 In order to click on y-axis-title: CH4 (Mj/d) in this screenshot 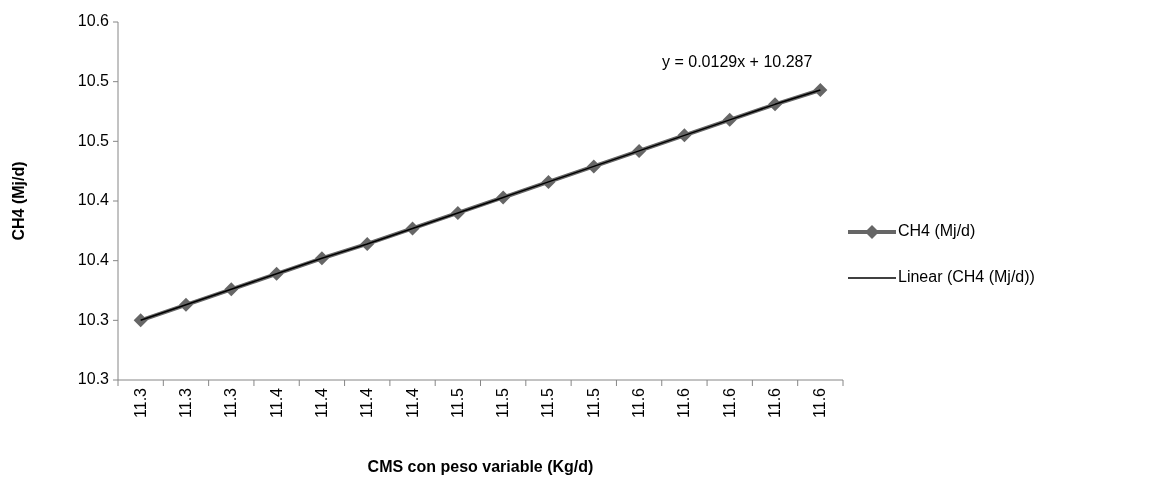, I will do `click(18, 201)`.